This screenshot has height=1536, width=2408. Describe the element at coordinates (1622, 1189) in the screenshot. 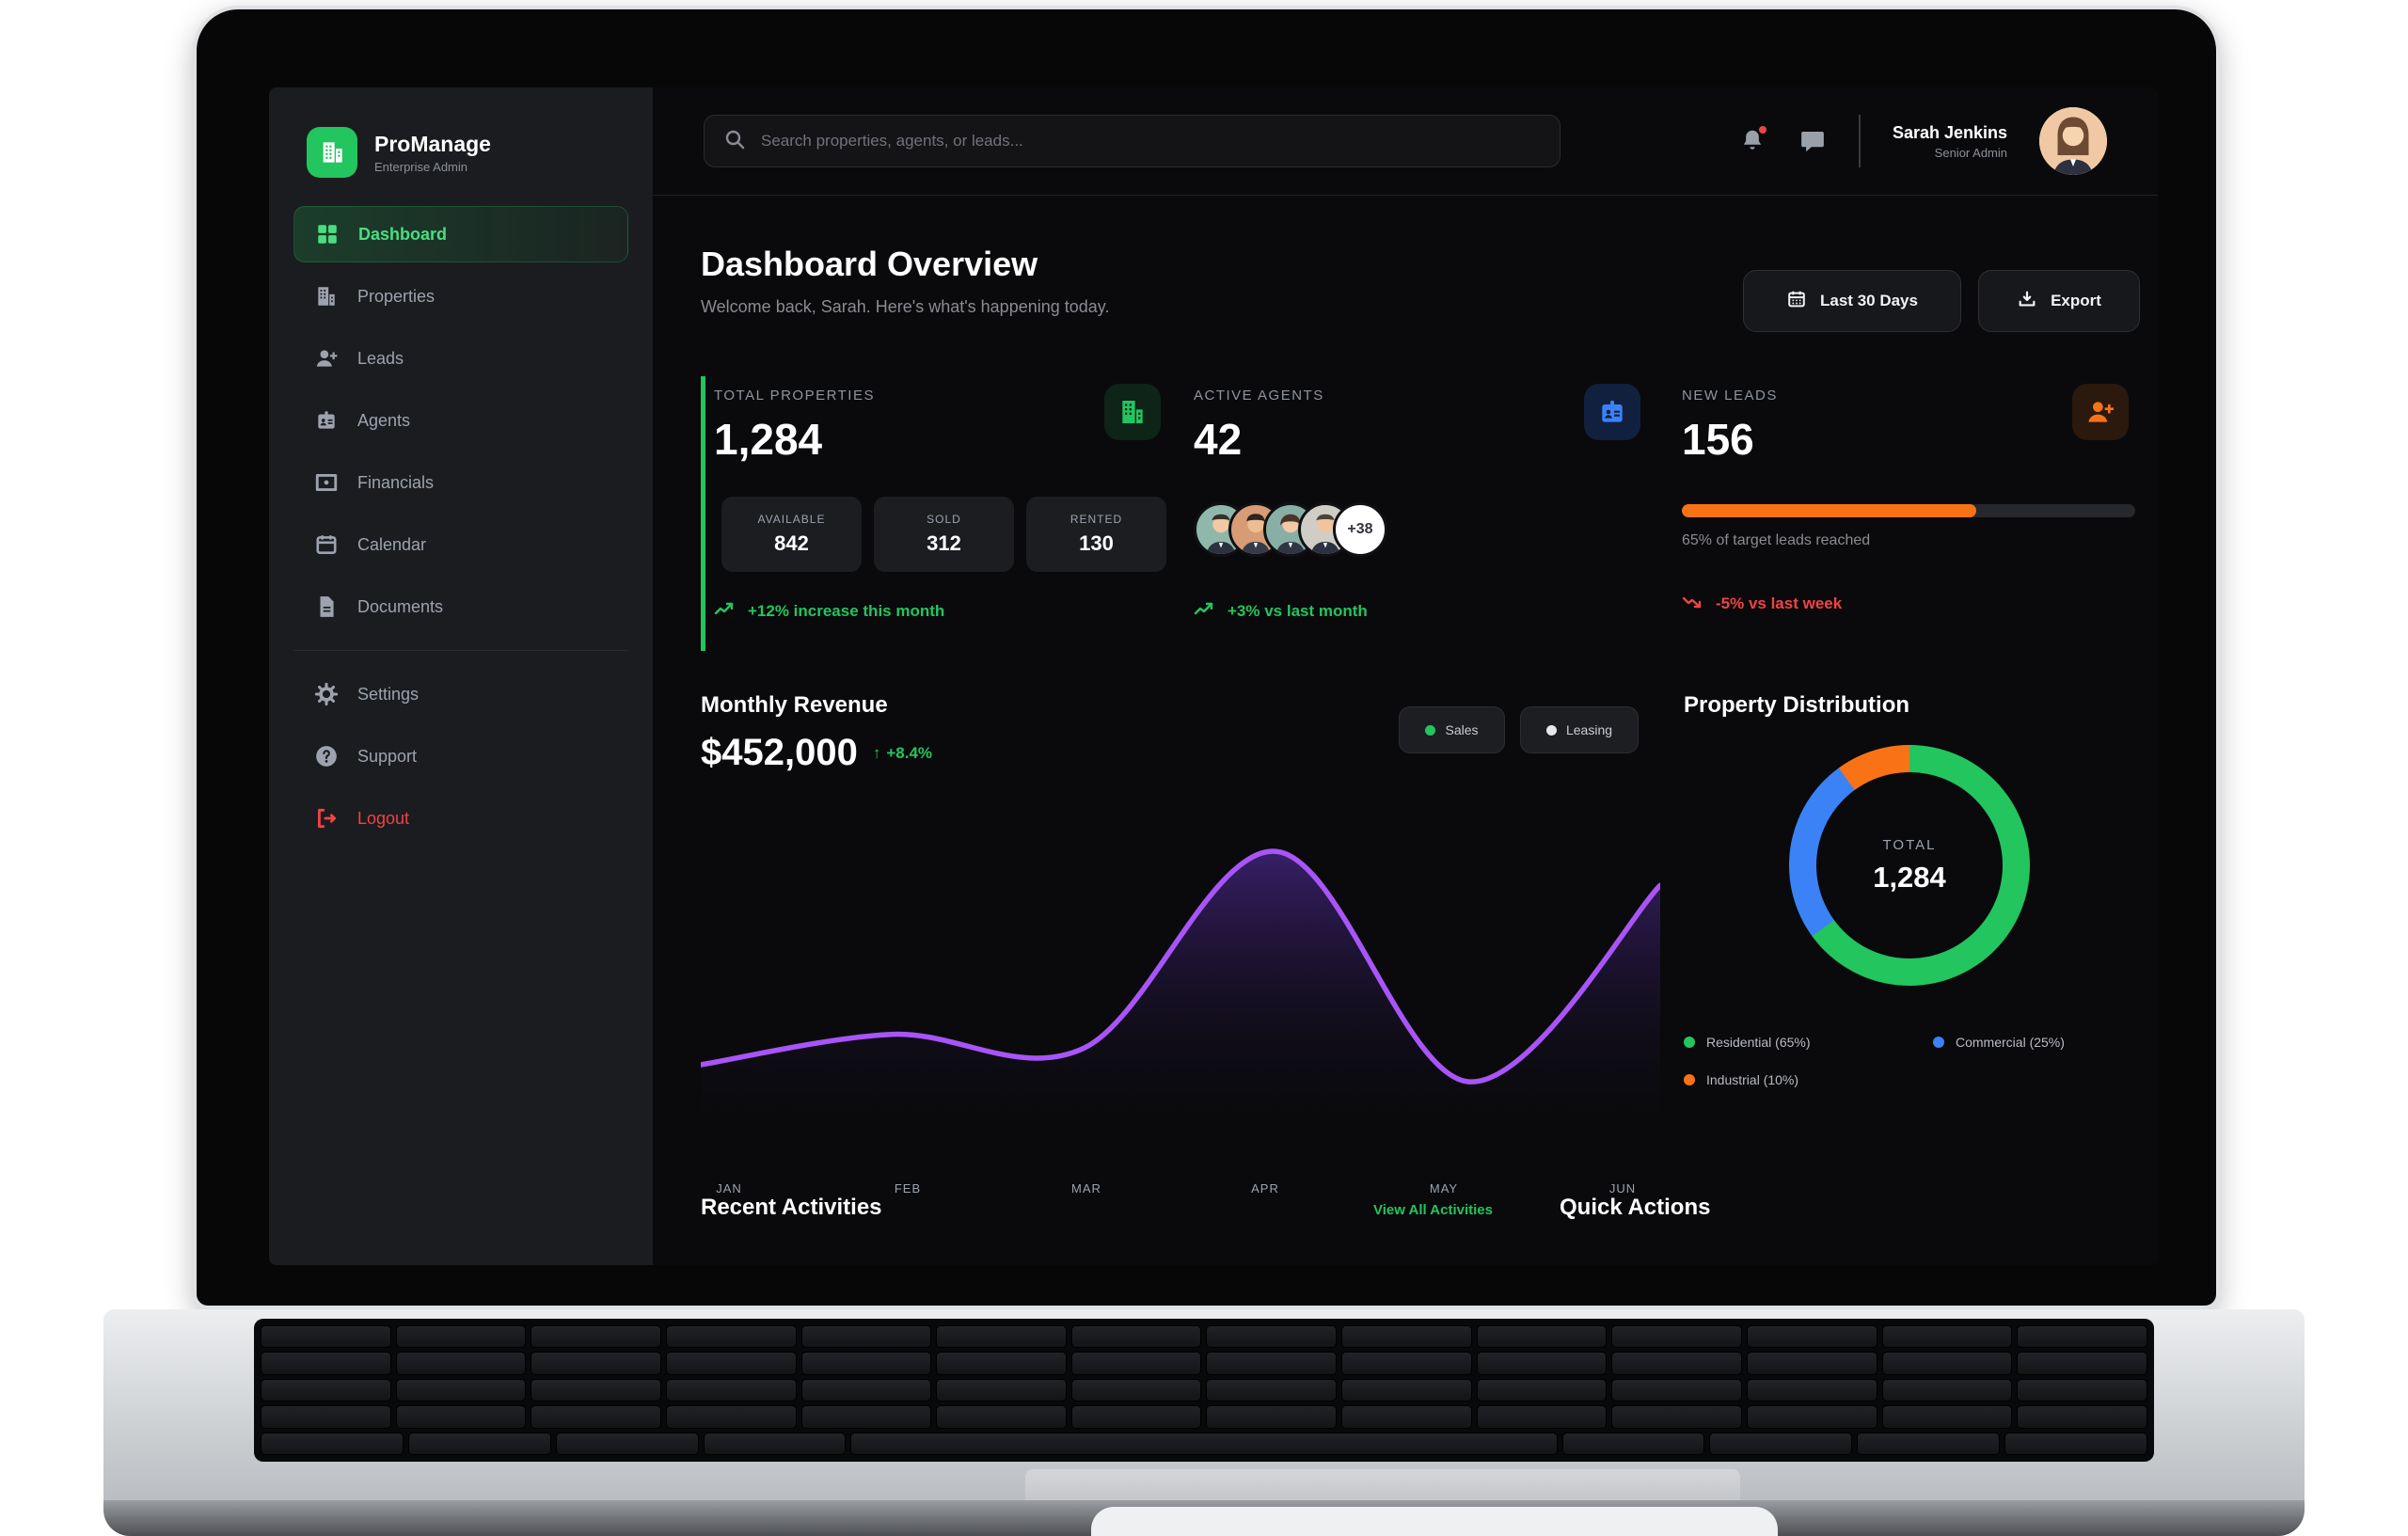

I see `axis-tick: JUN` at that location.